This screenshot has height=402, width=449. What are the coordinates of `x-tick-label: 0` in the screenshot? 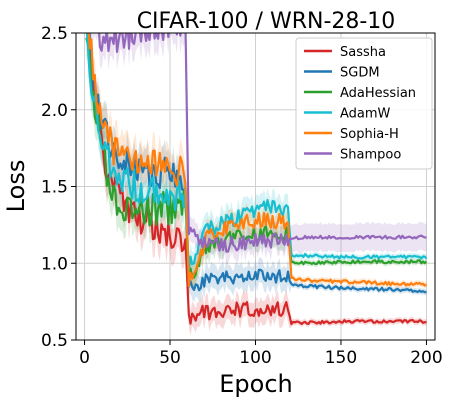 It's located at (84, 358).